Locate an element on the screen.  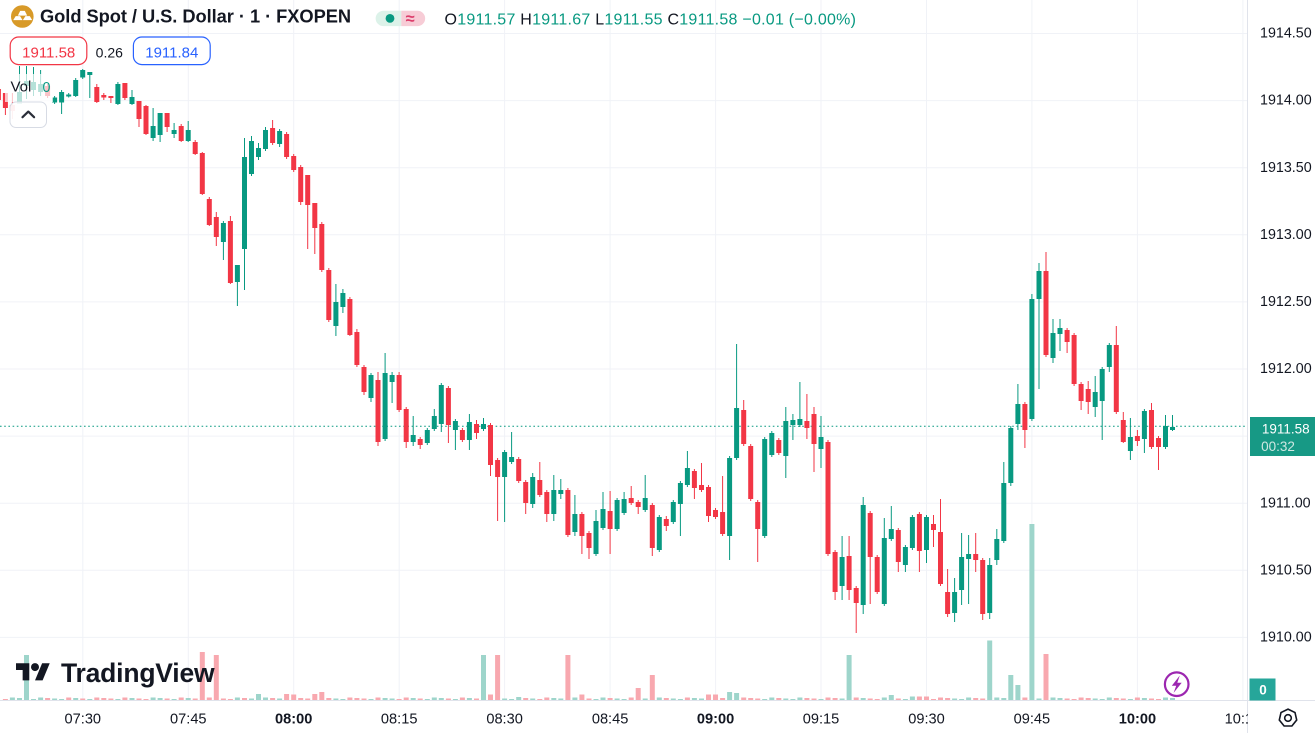
svg-text: 1910.50 is located at coordinates (1286, 570).